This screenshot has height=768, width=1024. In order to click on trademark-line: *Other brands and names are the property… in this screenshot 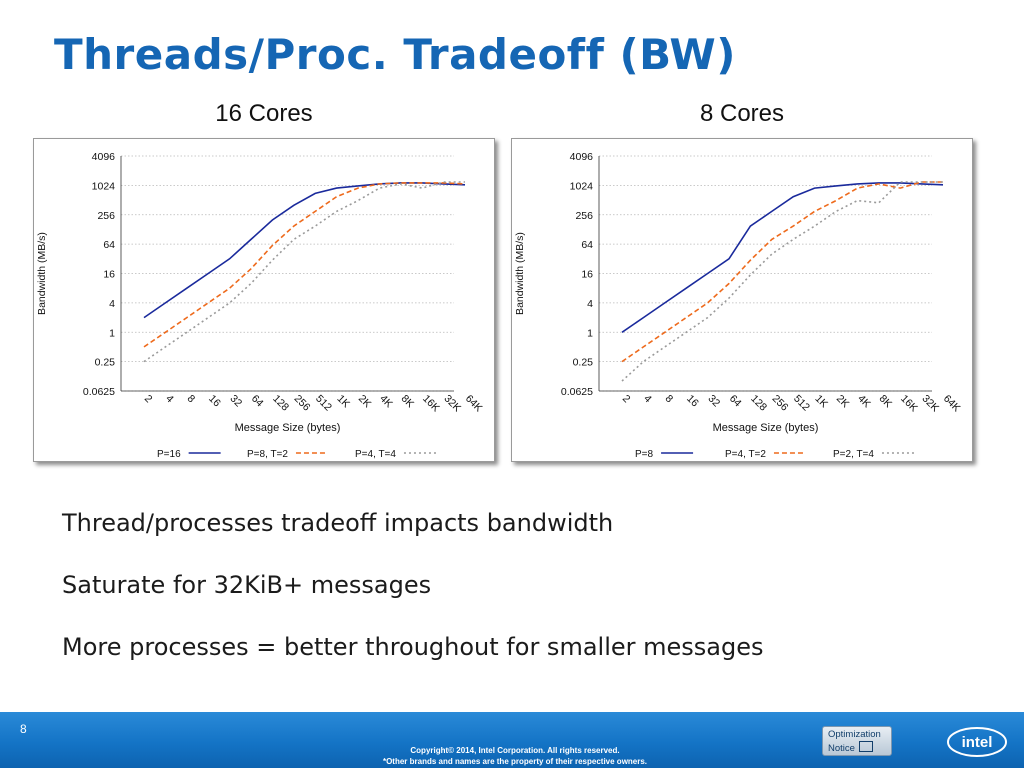, I will do `click(515, 761)`.